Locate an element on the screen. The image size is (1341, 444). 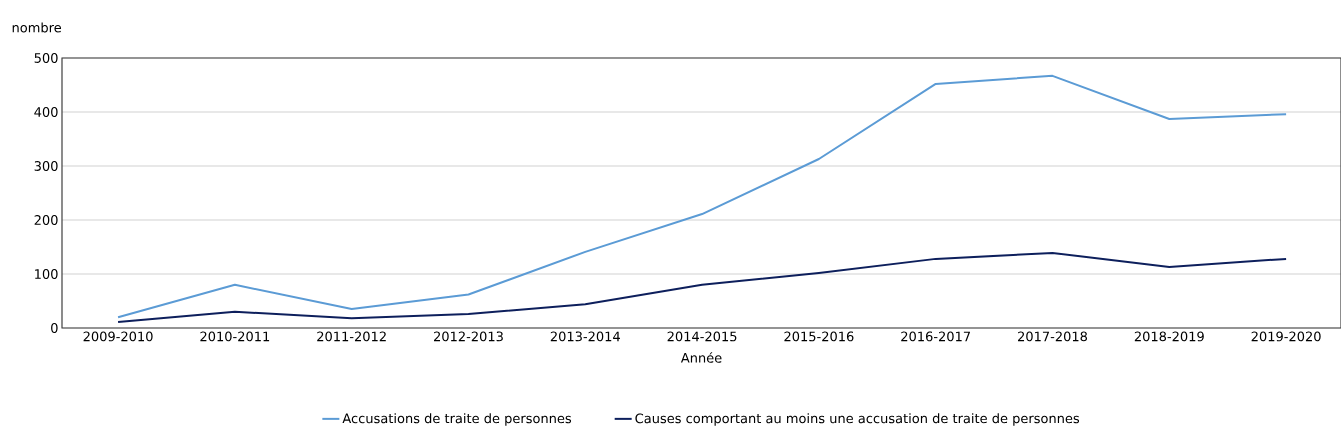
x-tick-label: 2015-2016 is located at coordinates (819, 336).